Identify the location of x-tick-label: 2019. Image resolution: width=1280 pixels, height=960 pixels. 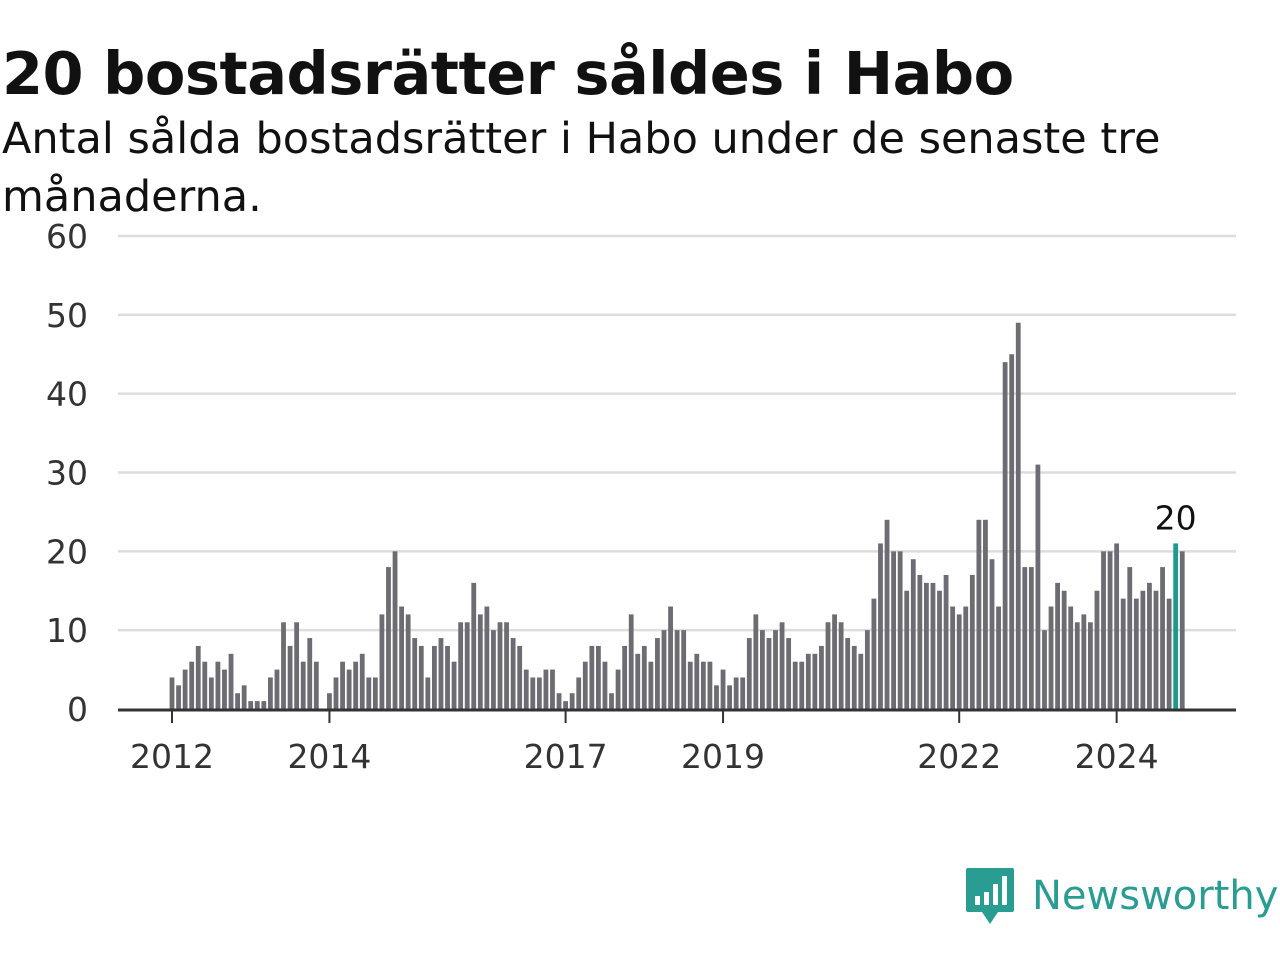
(723, 756).